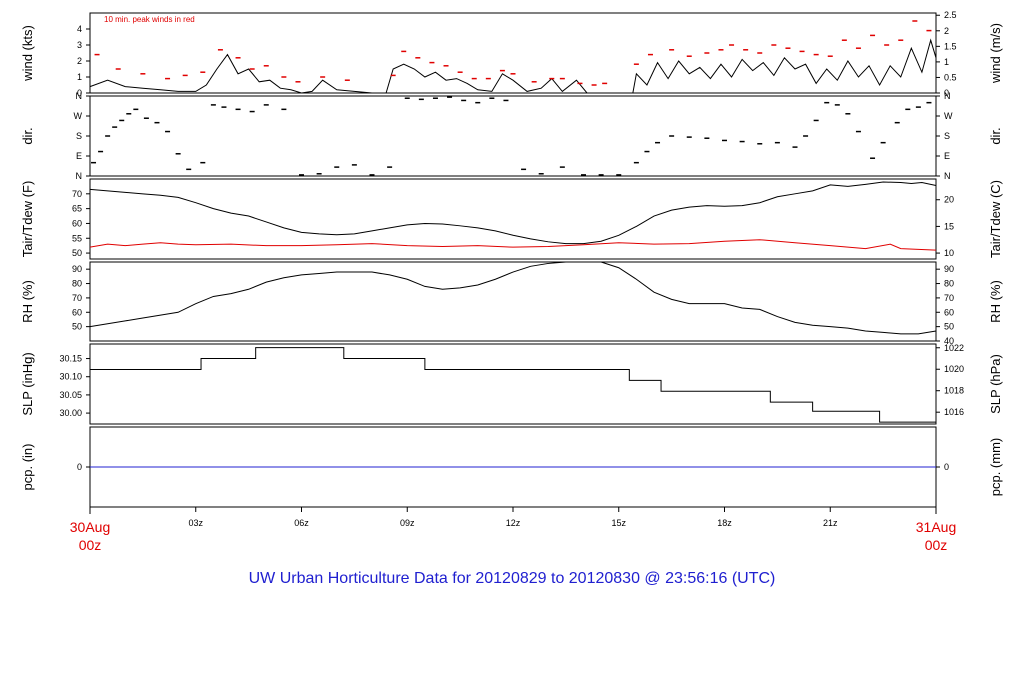 The width and height of the screenshot is (1024, 700). Describe the element at coordinates (27, 219) in the screenshot. I see `y-label-left: Tair/Tdew (F)` at that location.